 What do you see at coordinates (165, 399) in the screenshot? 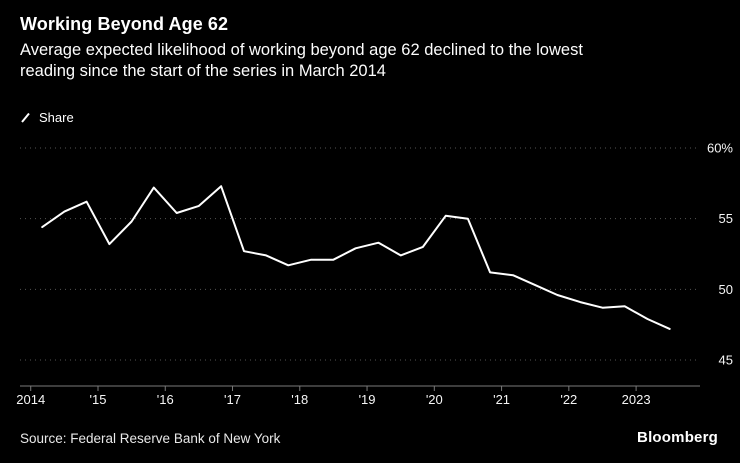
I see `x-tick-label: '16` at bounding box center [165, 399].